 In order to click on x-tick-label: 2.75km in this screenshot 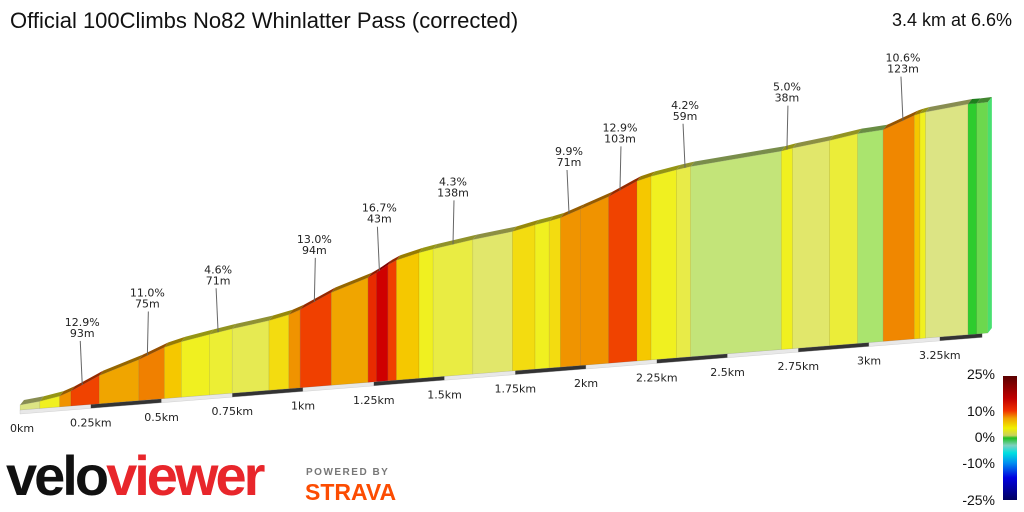, I will do `click(798, 366)`.